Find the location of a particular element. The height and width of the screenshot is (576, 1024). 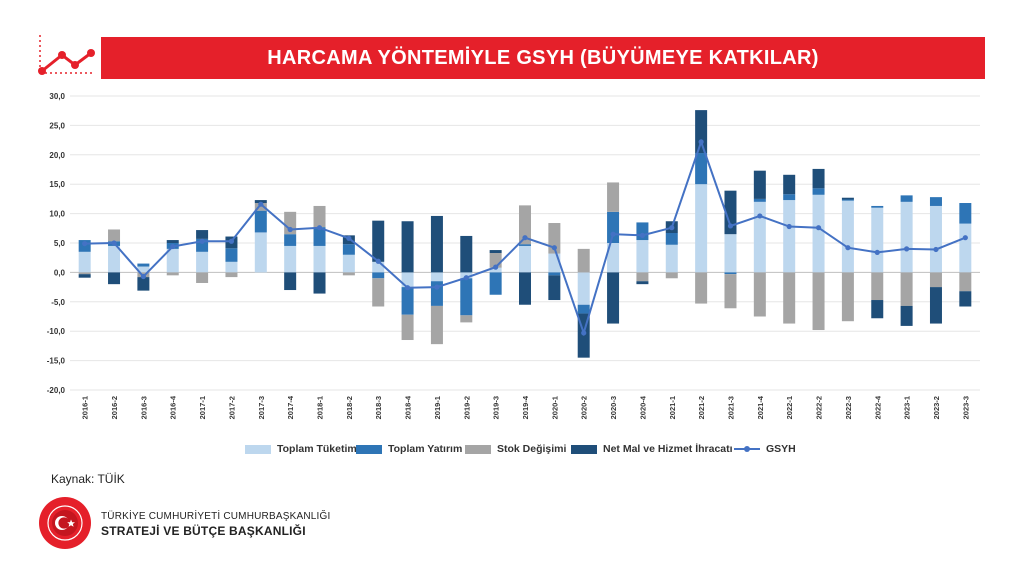

legend-item-stok: Stok Değişimi is located at coordinates (515, 449).